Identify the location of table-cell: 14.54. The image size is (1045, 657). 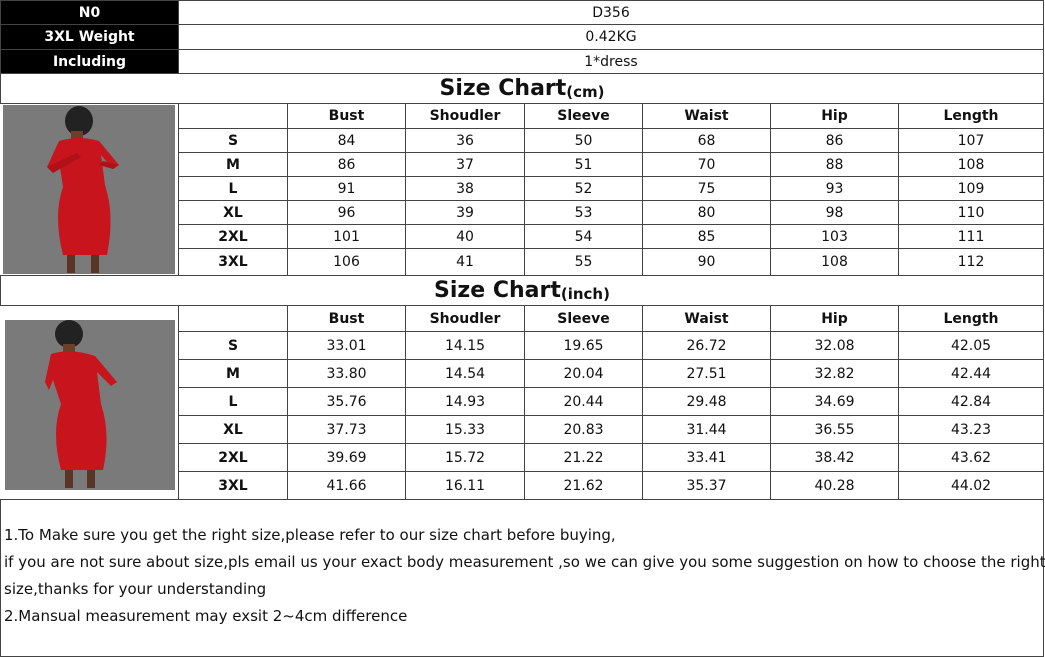
(465, 373).